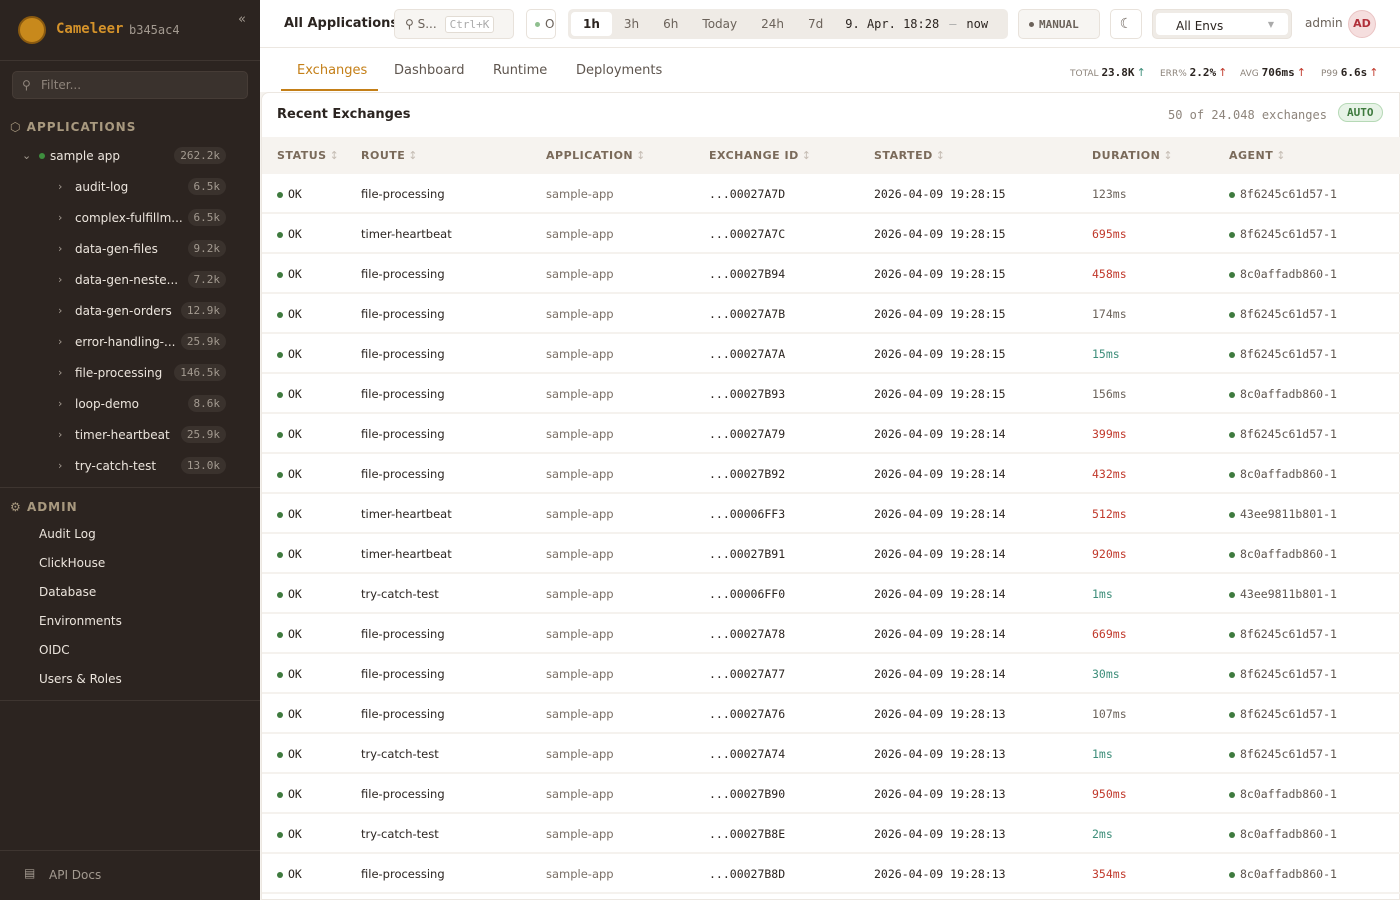 The height and width of the screenshot is (900, 1400). Describe the element at coordinates (671, 24) in the screenshot. I see `time-range-6h: 6h` at that location.